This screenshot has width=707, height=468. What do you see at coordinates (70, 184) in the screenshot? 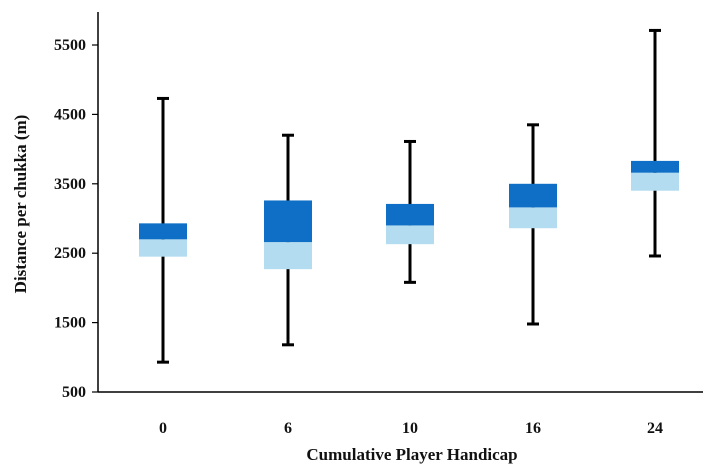
I see `y-tick-label: 3500` at bounding box center [70, 184].